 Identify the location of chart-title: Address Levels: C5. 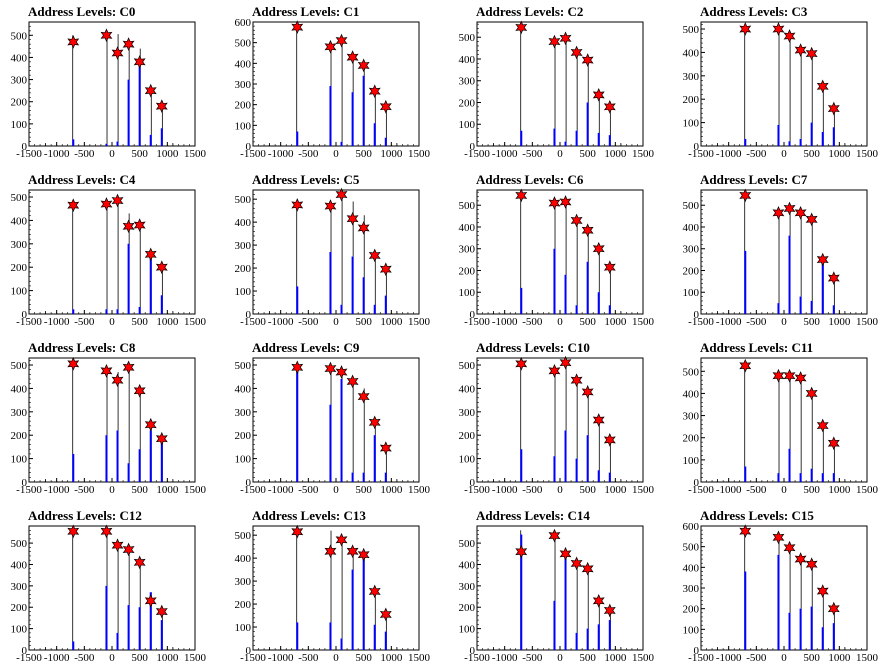
(306, 179).